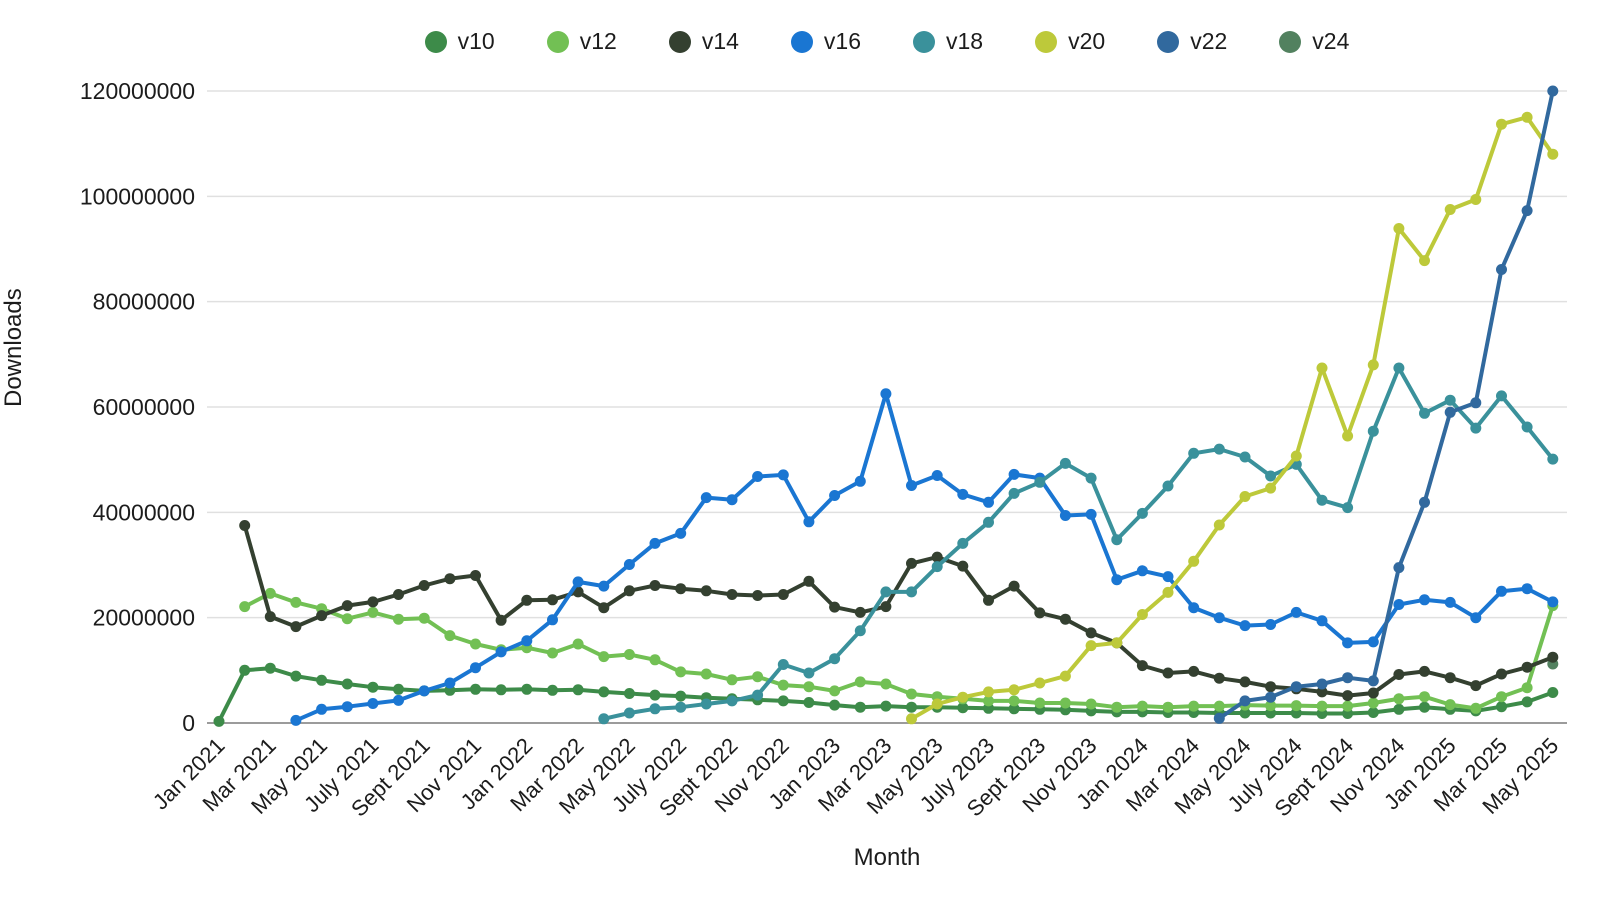 The image size is (1600, 900). Describe the element at coordinates (144, 512) in the screenshot. I see `y-tick-label: 40000000` at that location.